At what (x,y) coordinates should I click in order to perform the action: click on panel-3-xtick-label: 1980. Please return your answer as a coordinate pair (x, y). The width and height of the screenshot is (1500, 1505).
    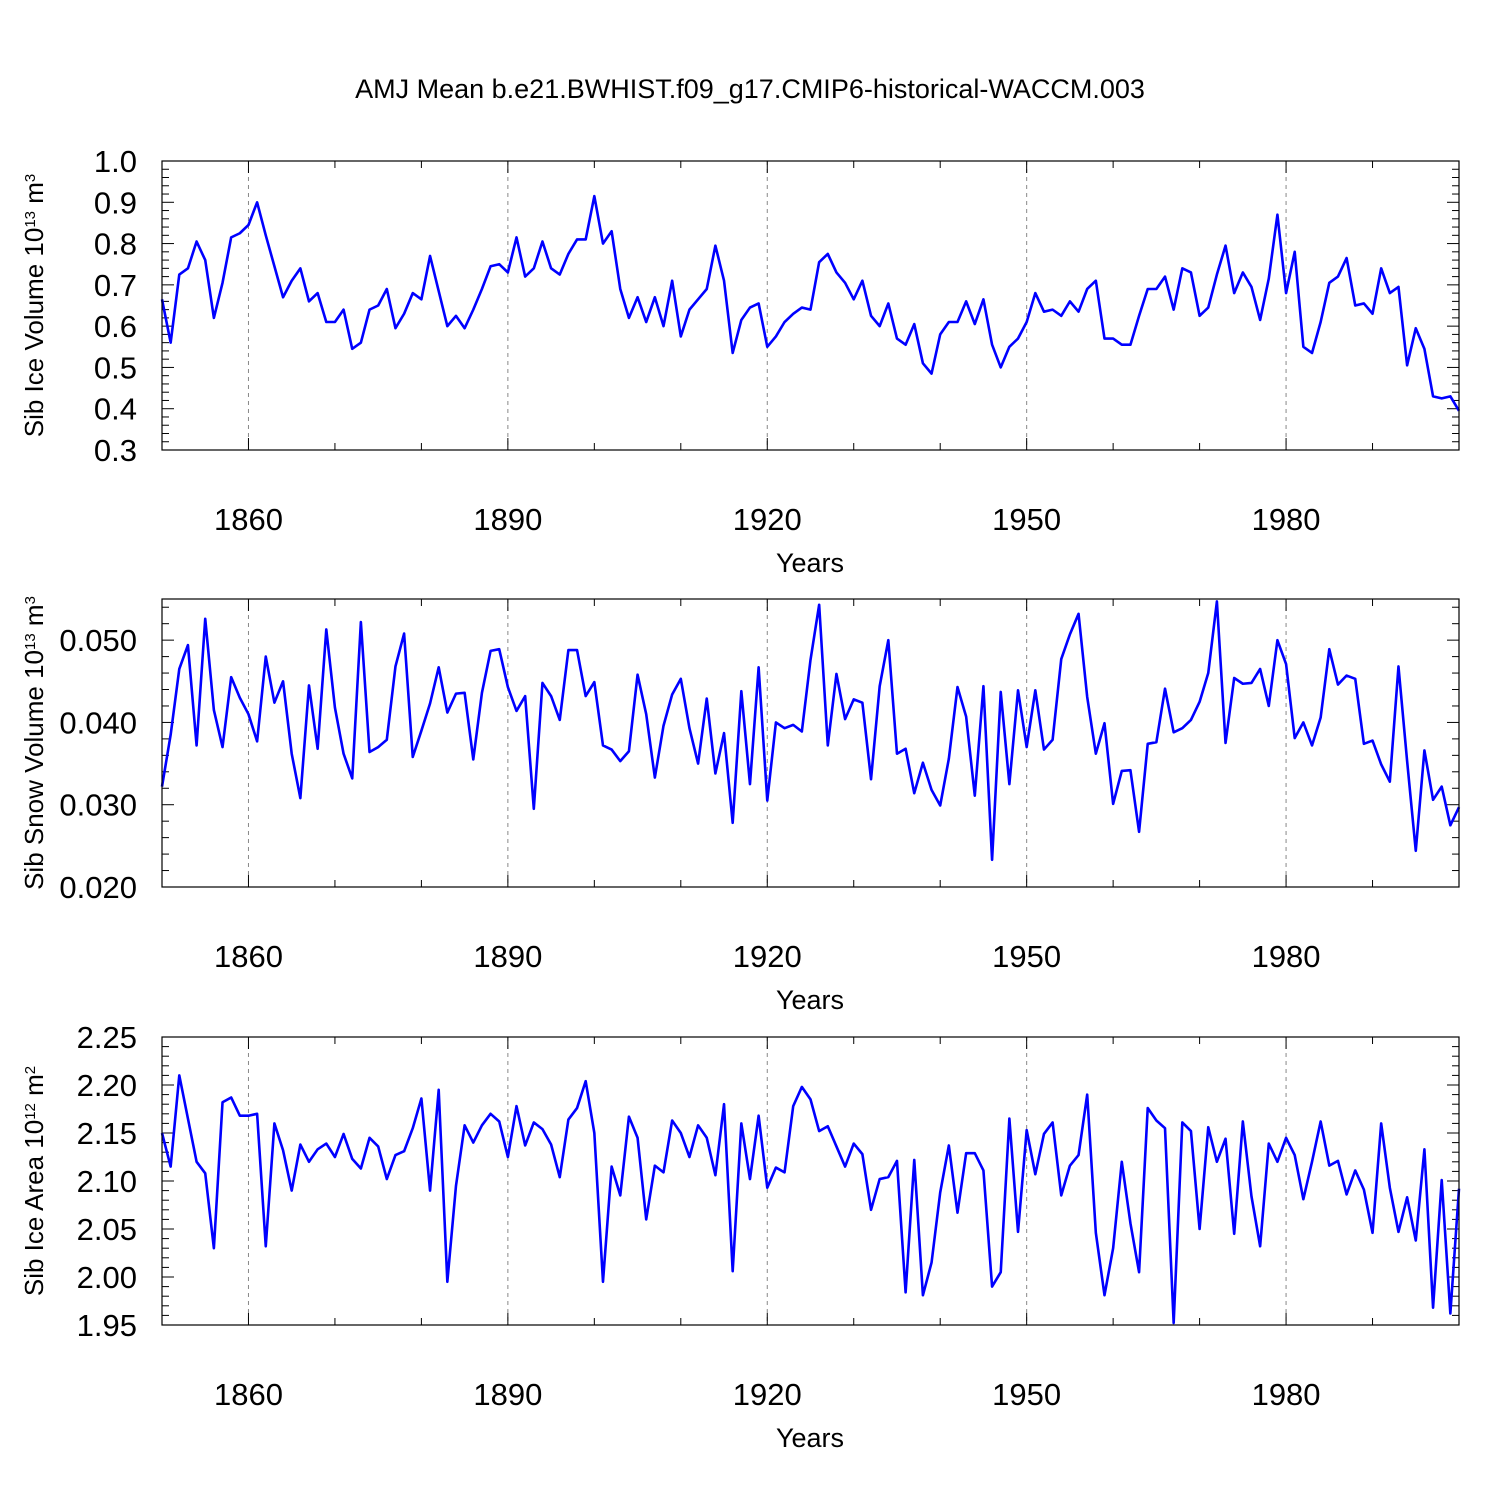
    Looking at the image, I should click on (1286, 1394).